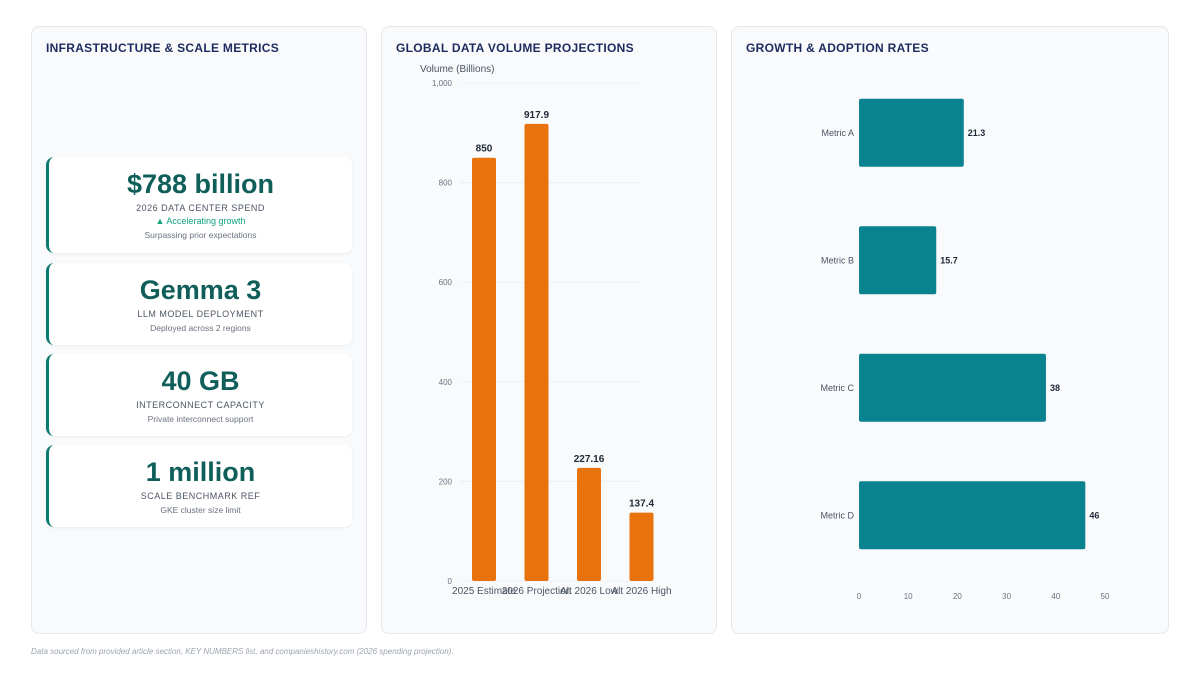 This screenshot has width=1200, height=675. Describe the element at coordinates (457, 69) in the screenshot. I see `y-axis-label: Volume (Billions)` at that location.